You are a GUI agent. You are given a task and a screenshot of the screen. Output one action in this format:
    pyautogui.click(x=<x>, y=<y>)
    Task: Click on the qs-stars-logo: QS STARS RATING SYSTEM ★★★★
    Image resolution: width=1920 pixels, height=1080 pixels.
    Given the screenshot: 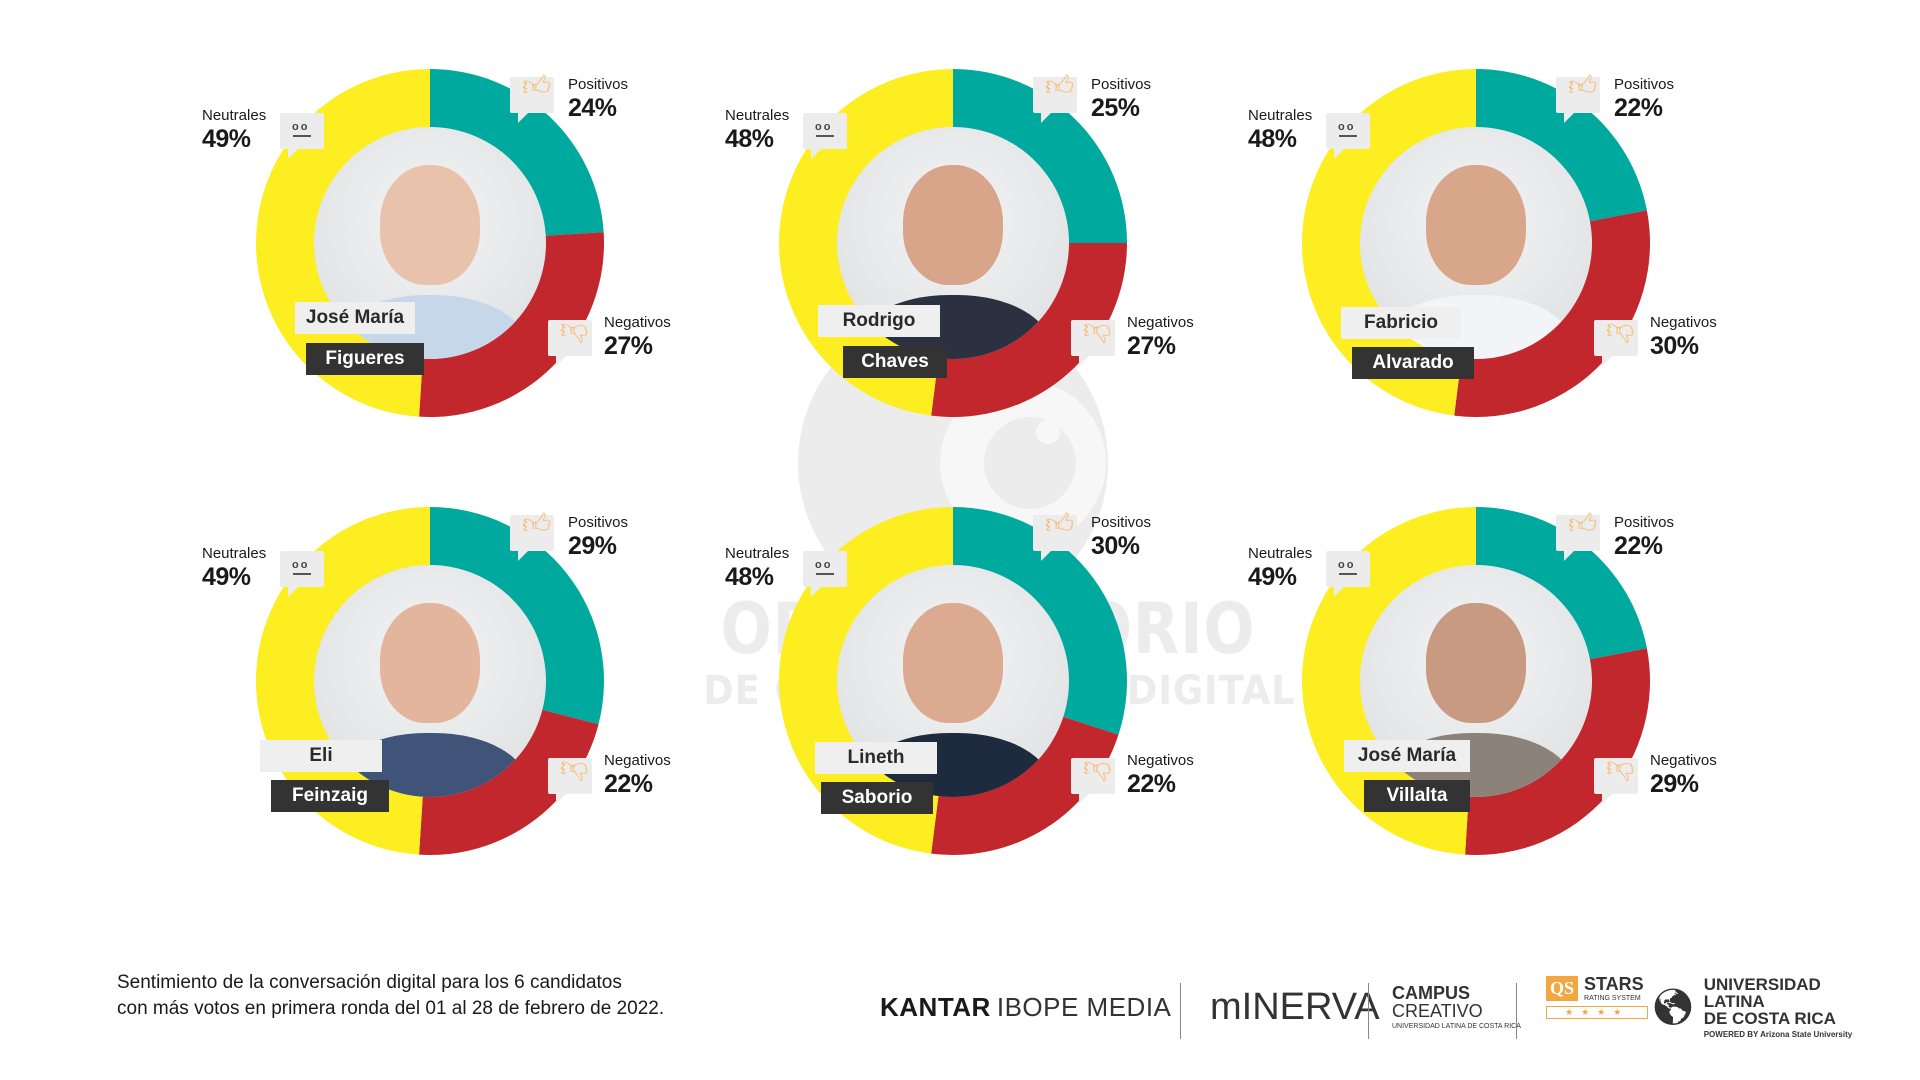 What is the action you would take?
    pyautogui.click(x=1597, y=1006)
    